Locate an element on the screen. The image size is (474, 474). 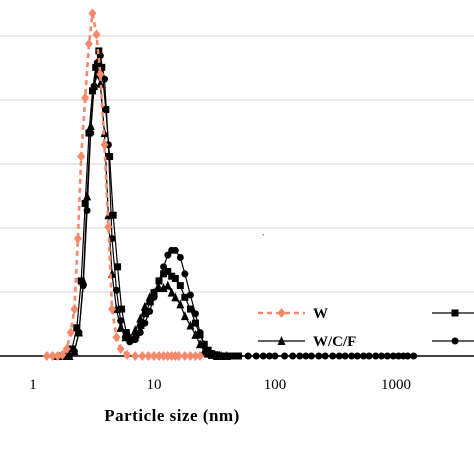
legend-triangle-marker is located at coordinates (281, 340).